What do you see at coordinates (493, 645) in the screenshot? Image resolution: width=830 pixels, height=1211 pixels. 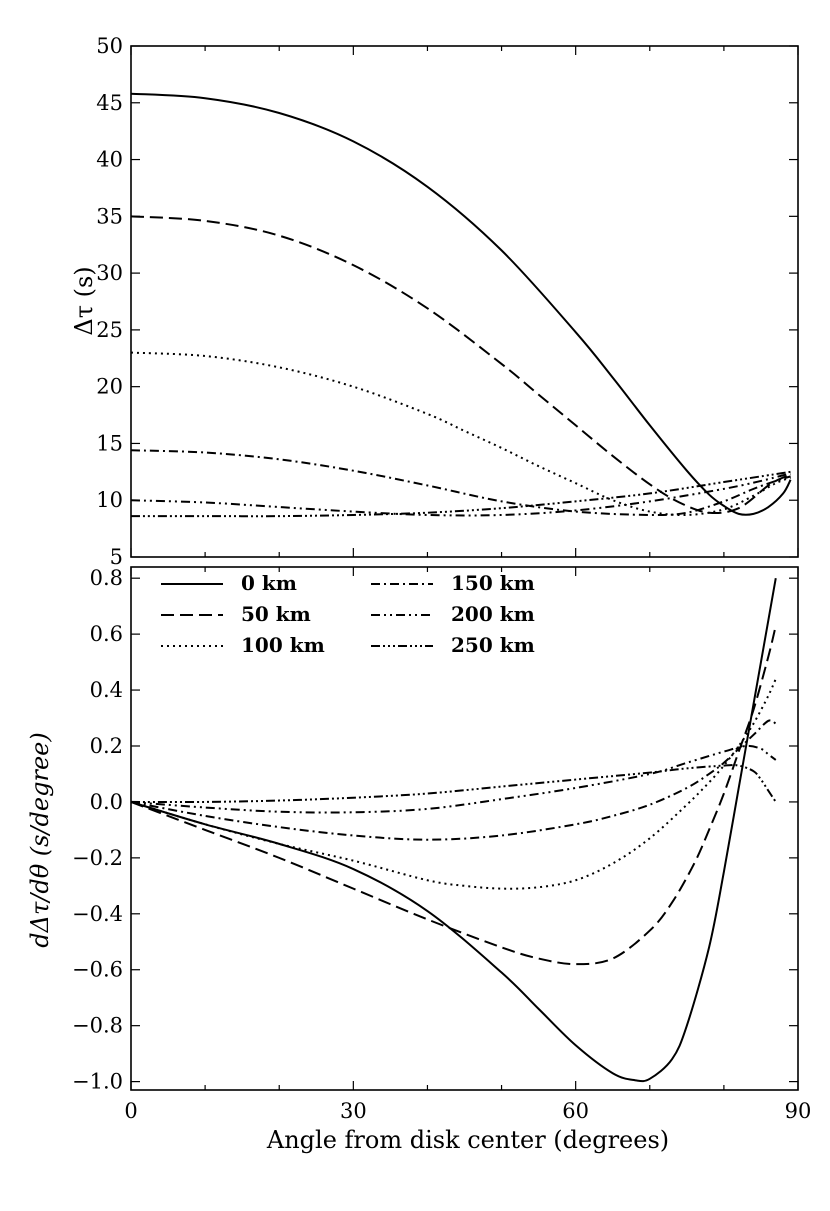 I see `legend-label: 250 km` at bounding box center [493, 645].